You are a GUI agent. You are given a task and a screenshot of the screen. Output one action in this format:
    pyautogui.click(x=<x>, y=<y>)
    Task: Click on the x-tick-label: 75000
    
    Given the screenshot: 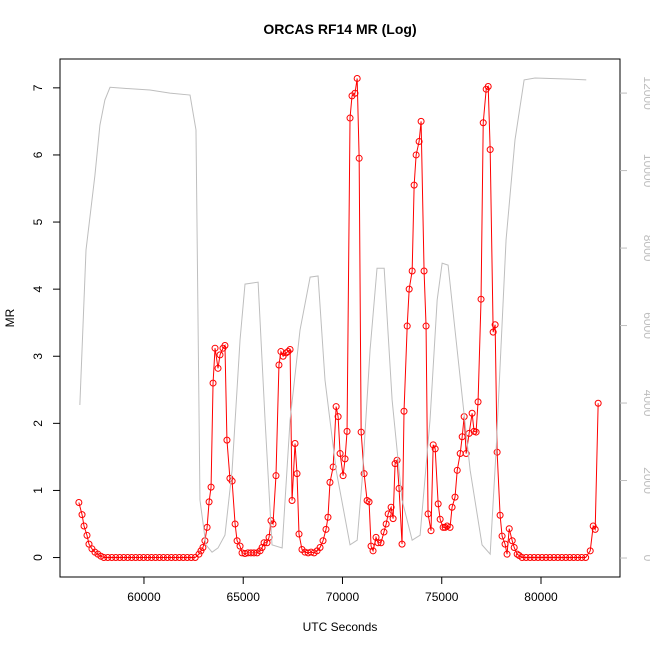 What is the action you would take?
    pyautogui.click(x=442, y=597)
    